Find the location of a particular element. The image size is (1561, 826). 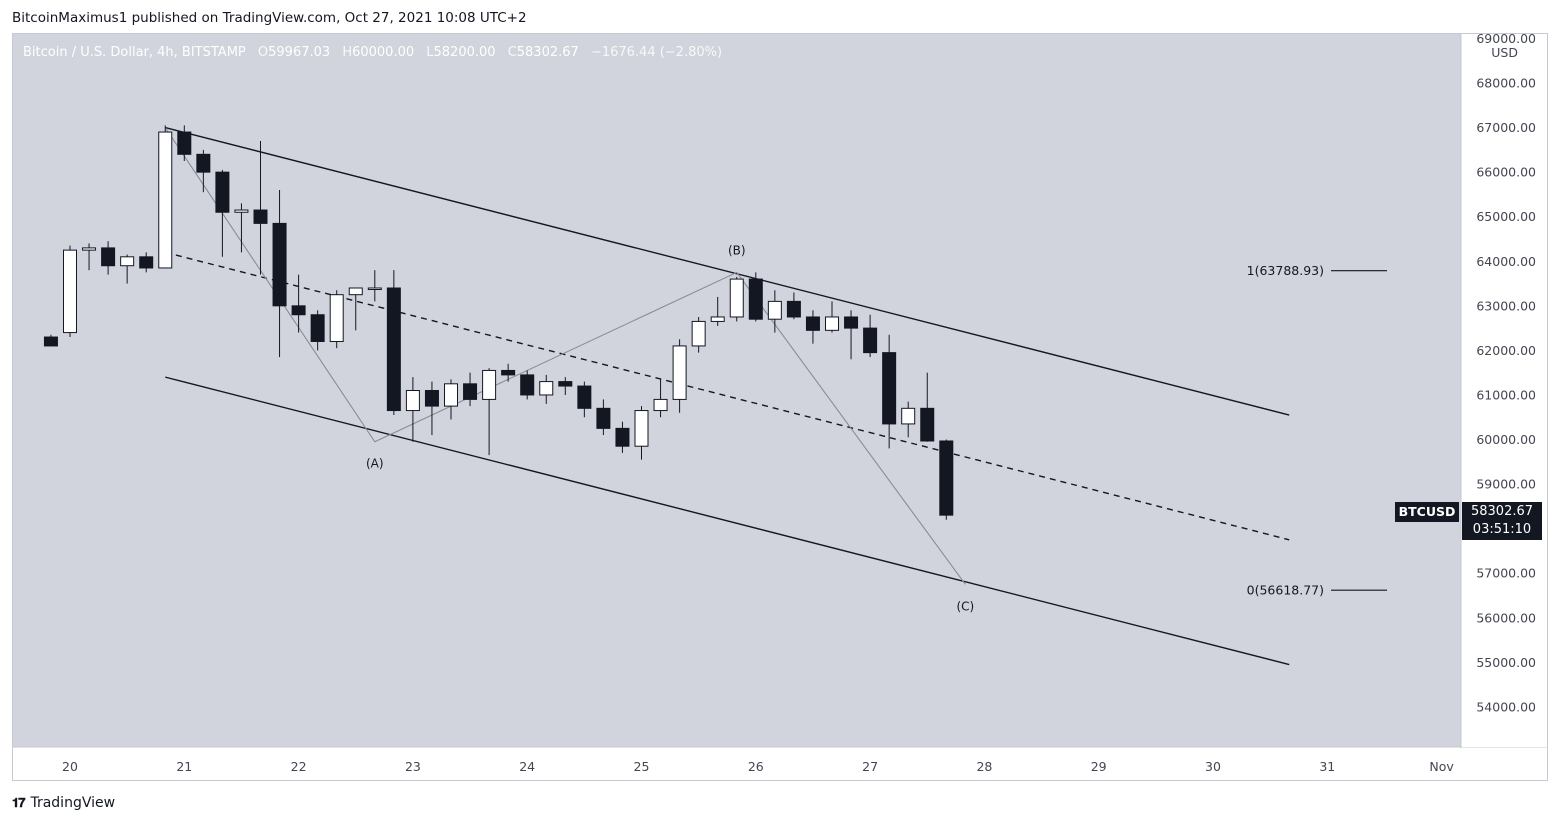

price-tick-label: 56000.00 is located at coordinates (1506, 617).